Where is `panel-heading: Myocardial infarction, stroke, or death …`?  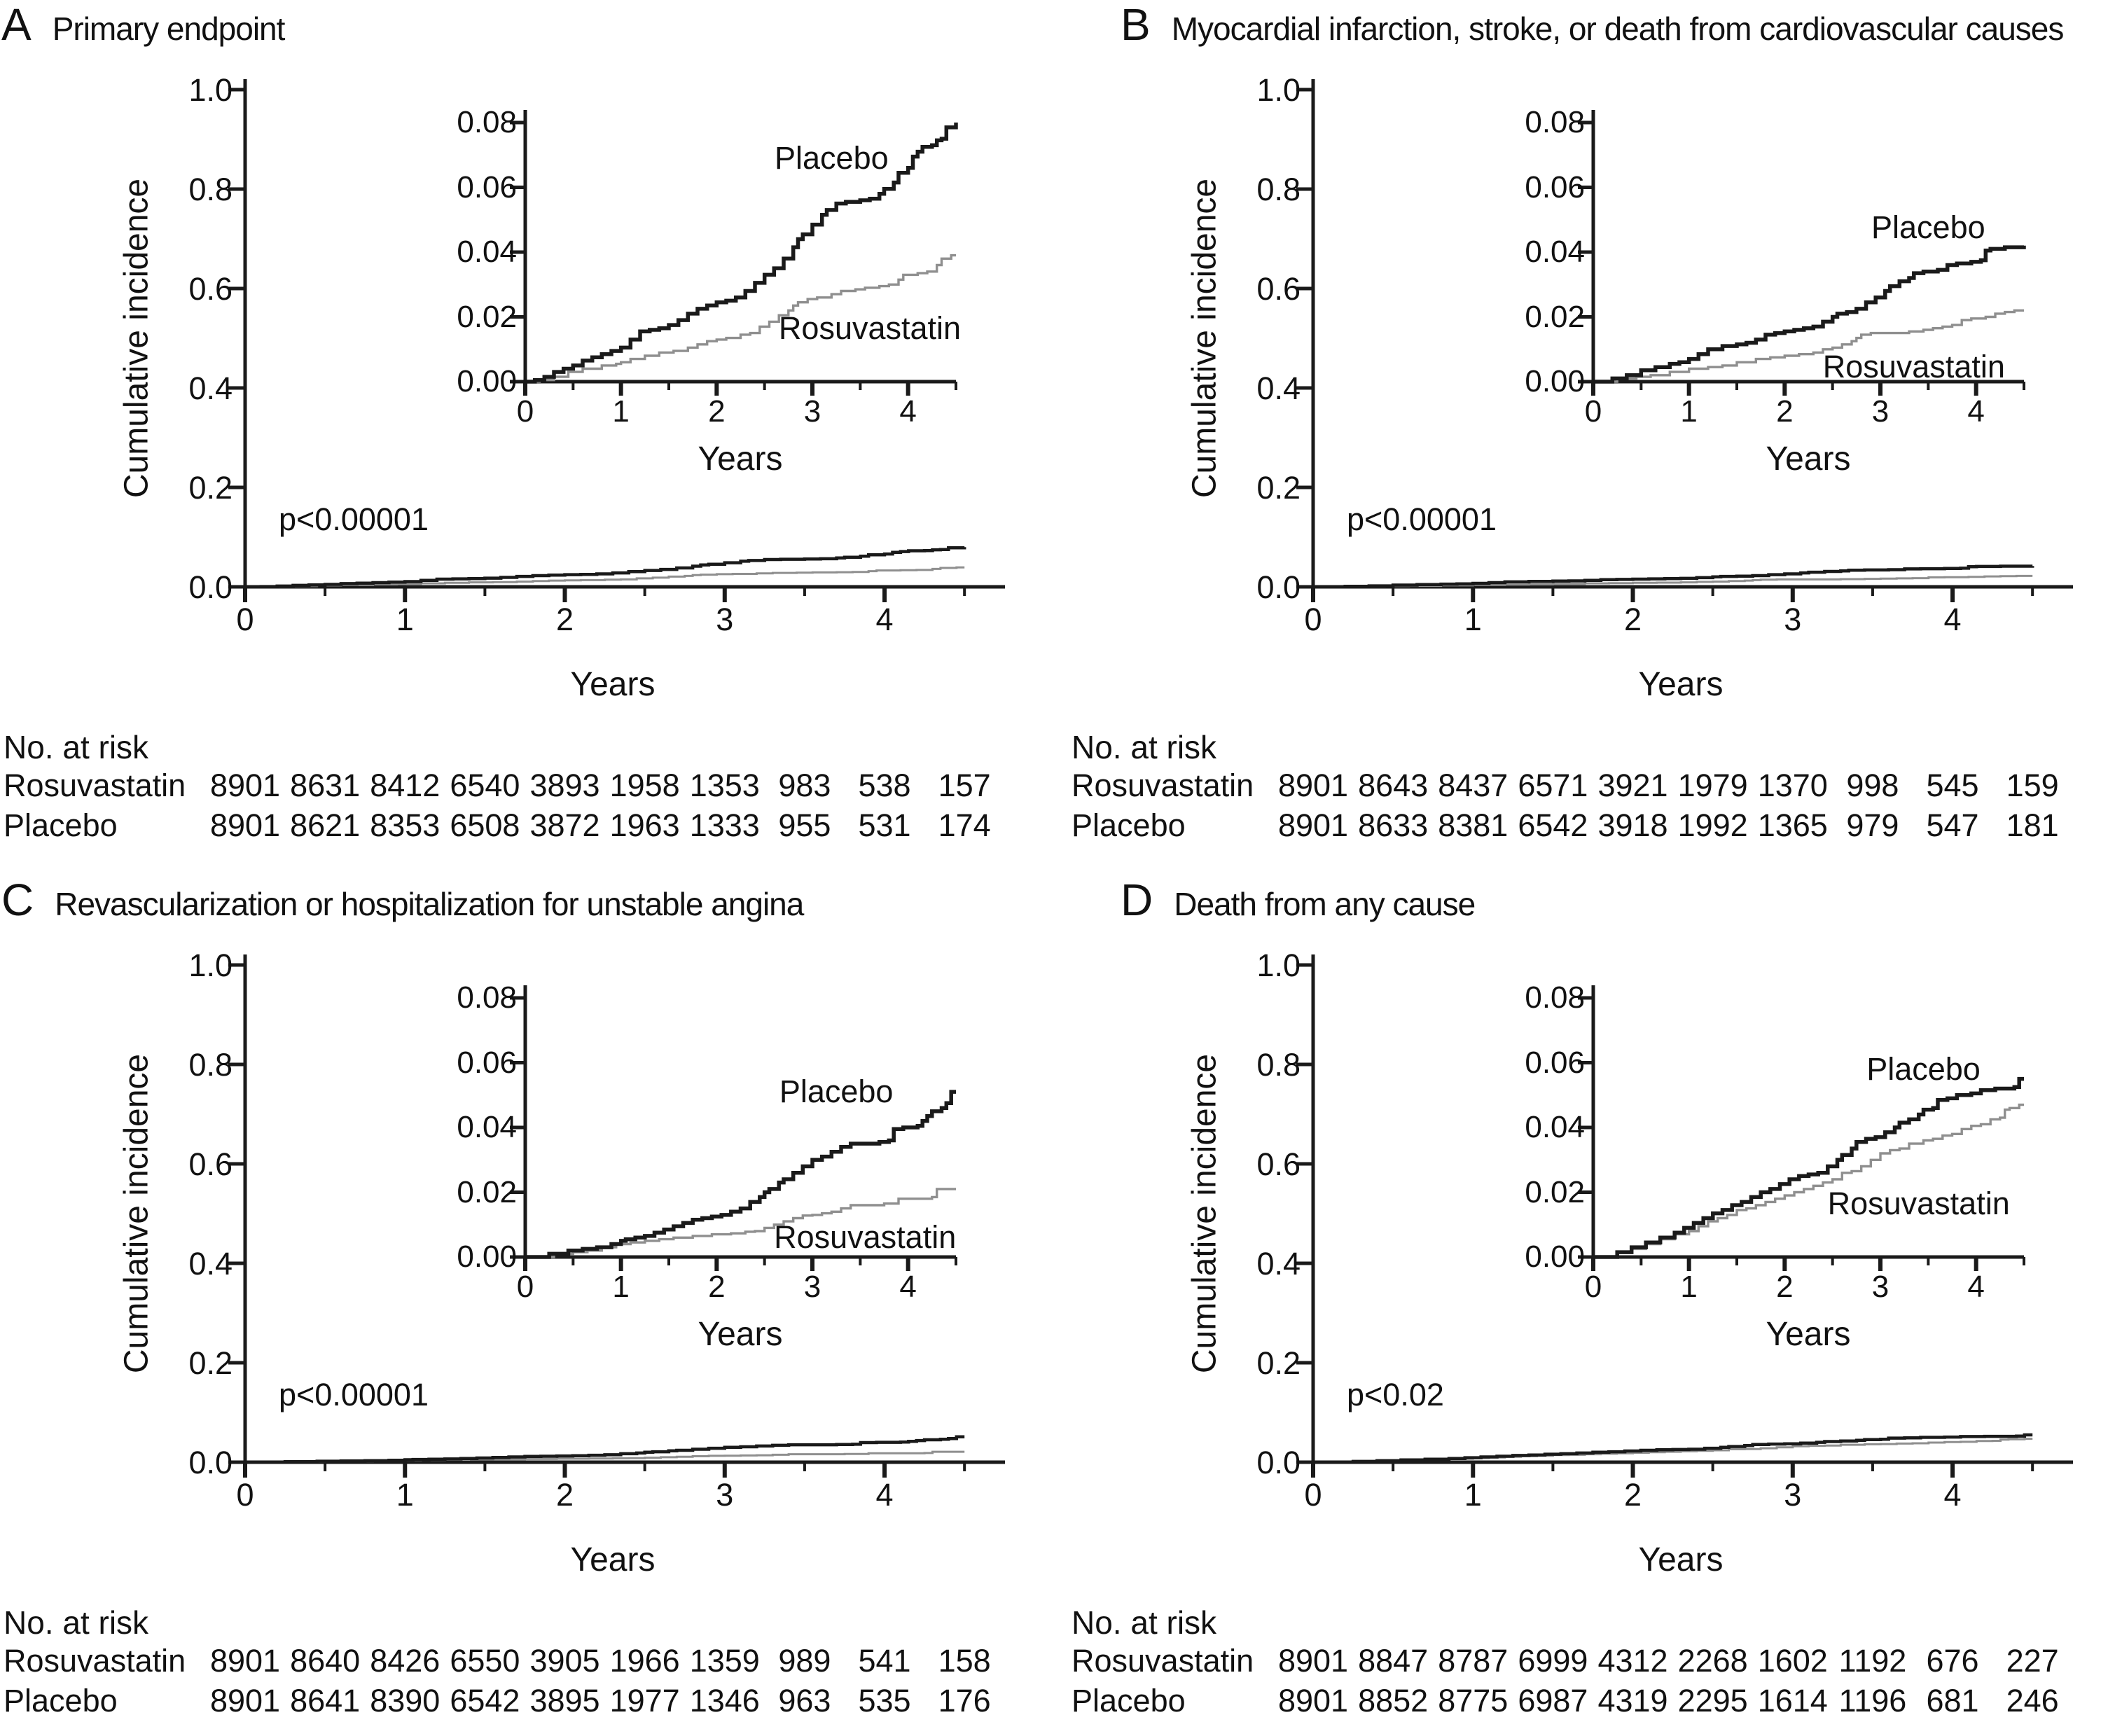
panel-heading: Myocardial infarction, stroke, or death … is located at coordinates (1618, 29).